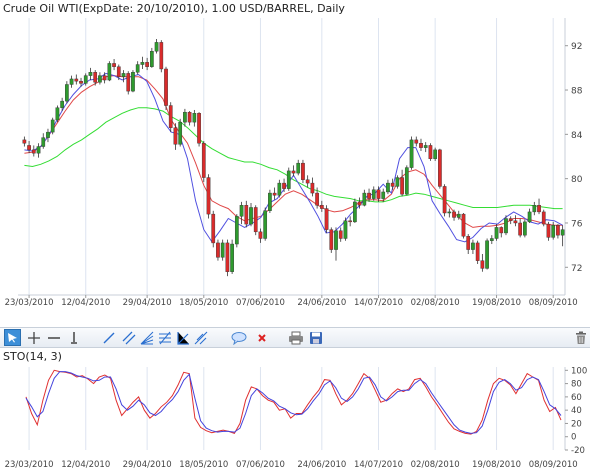 The height and width of the screenshot is (473, 590). I want to click on stochastic-x-tick-label: 14/07/2010, so click(378, 465).